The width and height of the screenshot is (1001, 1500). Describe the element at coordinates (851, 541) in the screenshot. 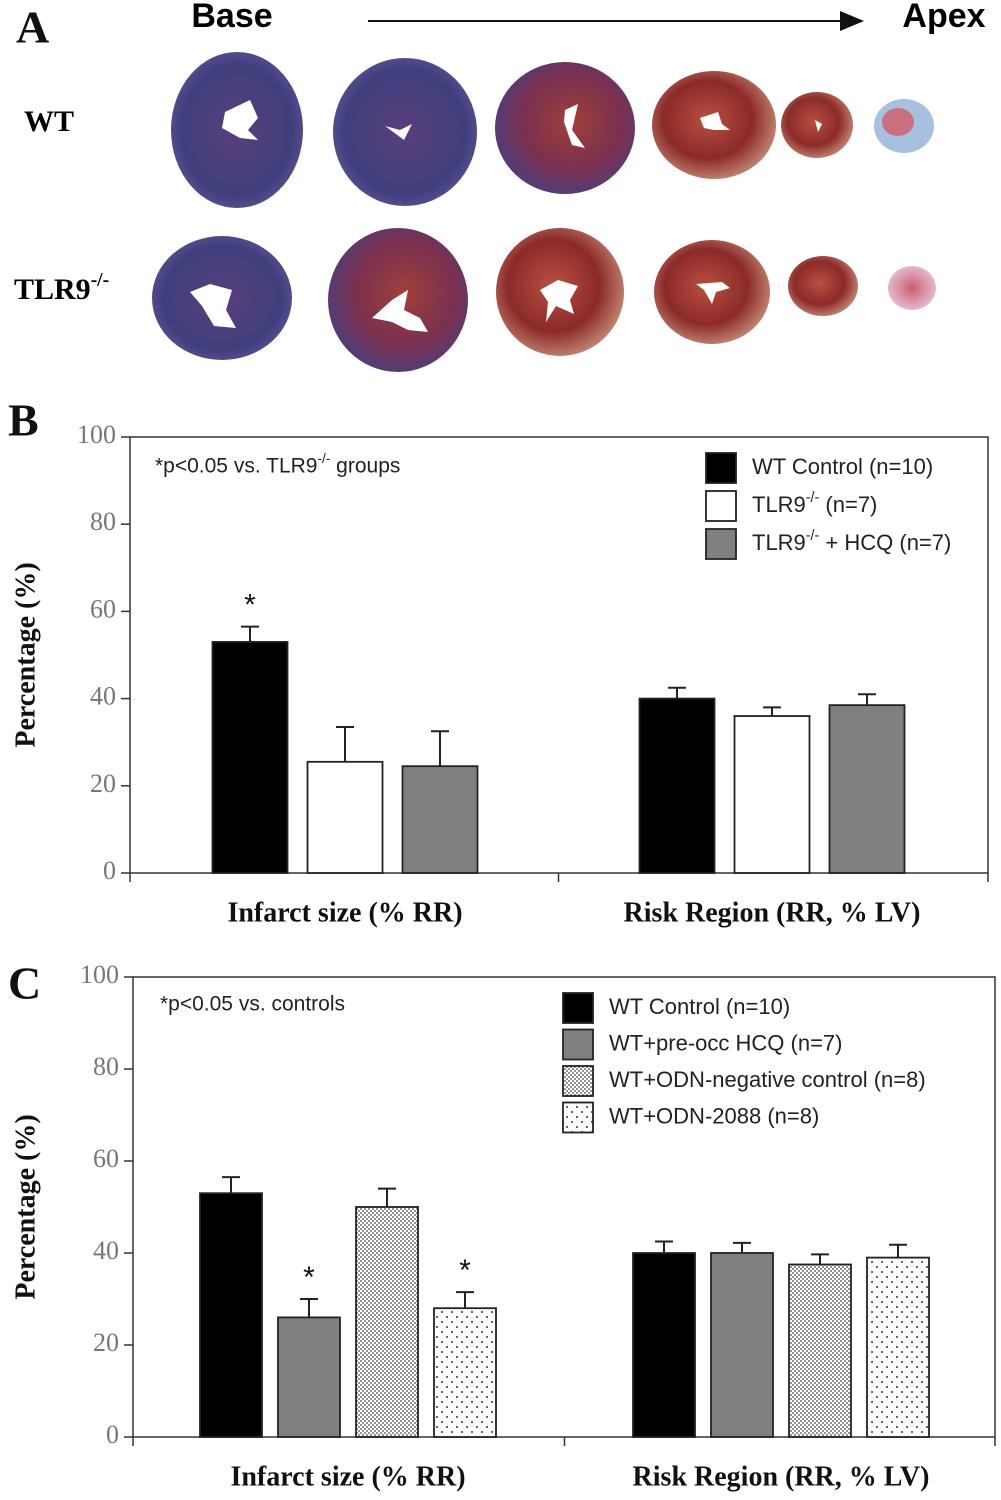

I see `legend-label: TLR9-/- + HCQ (n=7)` at that location.